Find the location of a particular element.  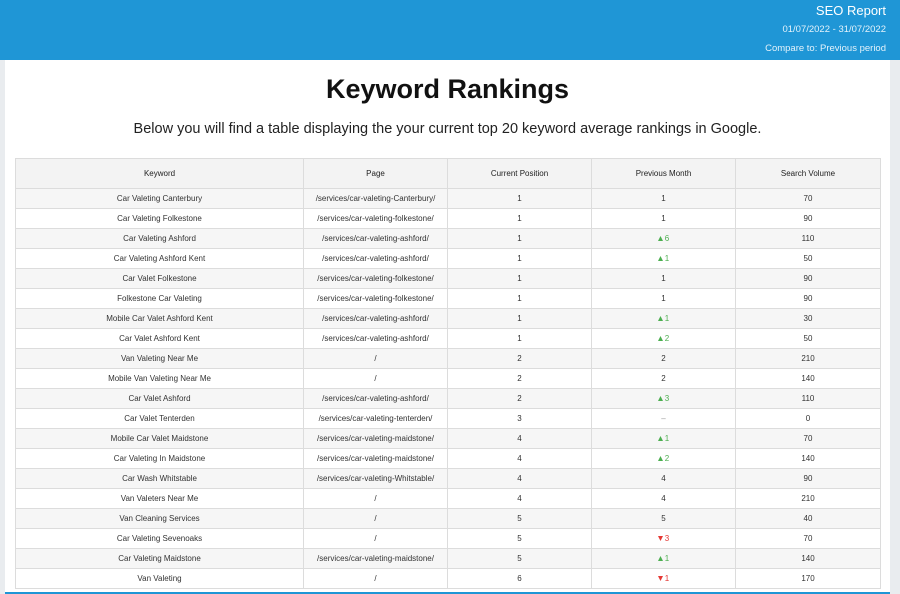

report-title: SEO Report is located at coordinates (850, 10).